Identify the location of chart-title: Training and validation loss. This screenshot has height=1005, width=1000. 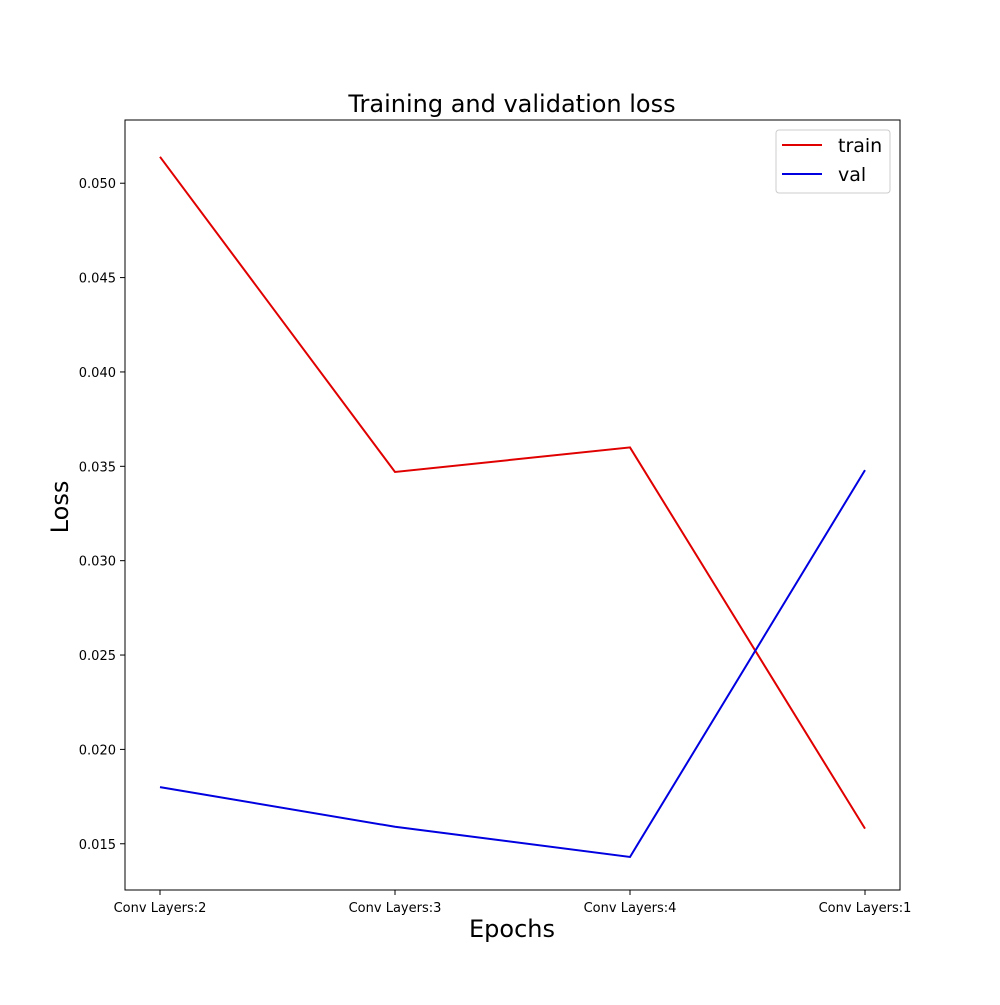
(511, 104).